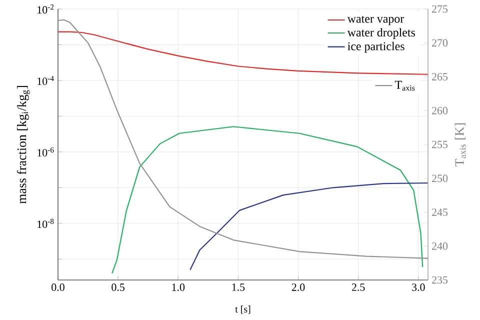  I want to click on y2-tick-label: 245, so click(440, 212).